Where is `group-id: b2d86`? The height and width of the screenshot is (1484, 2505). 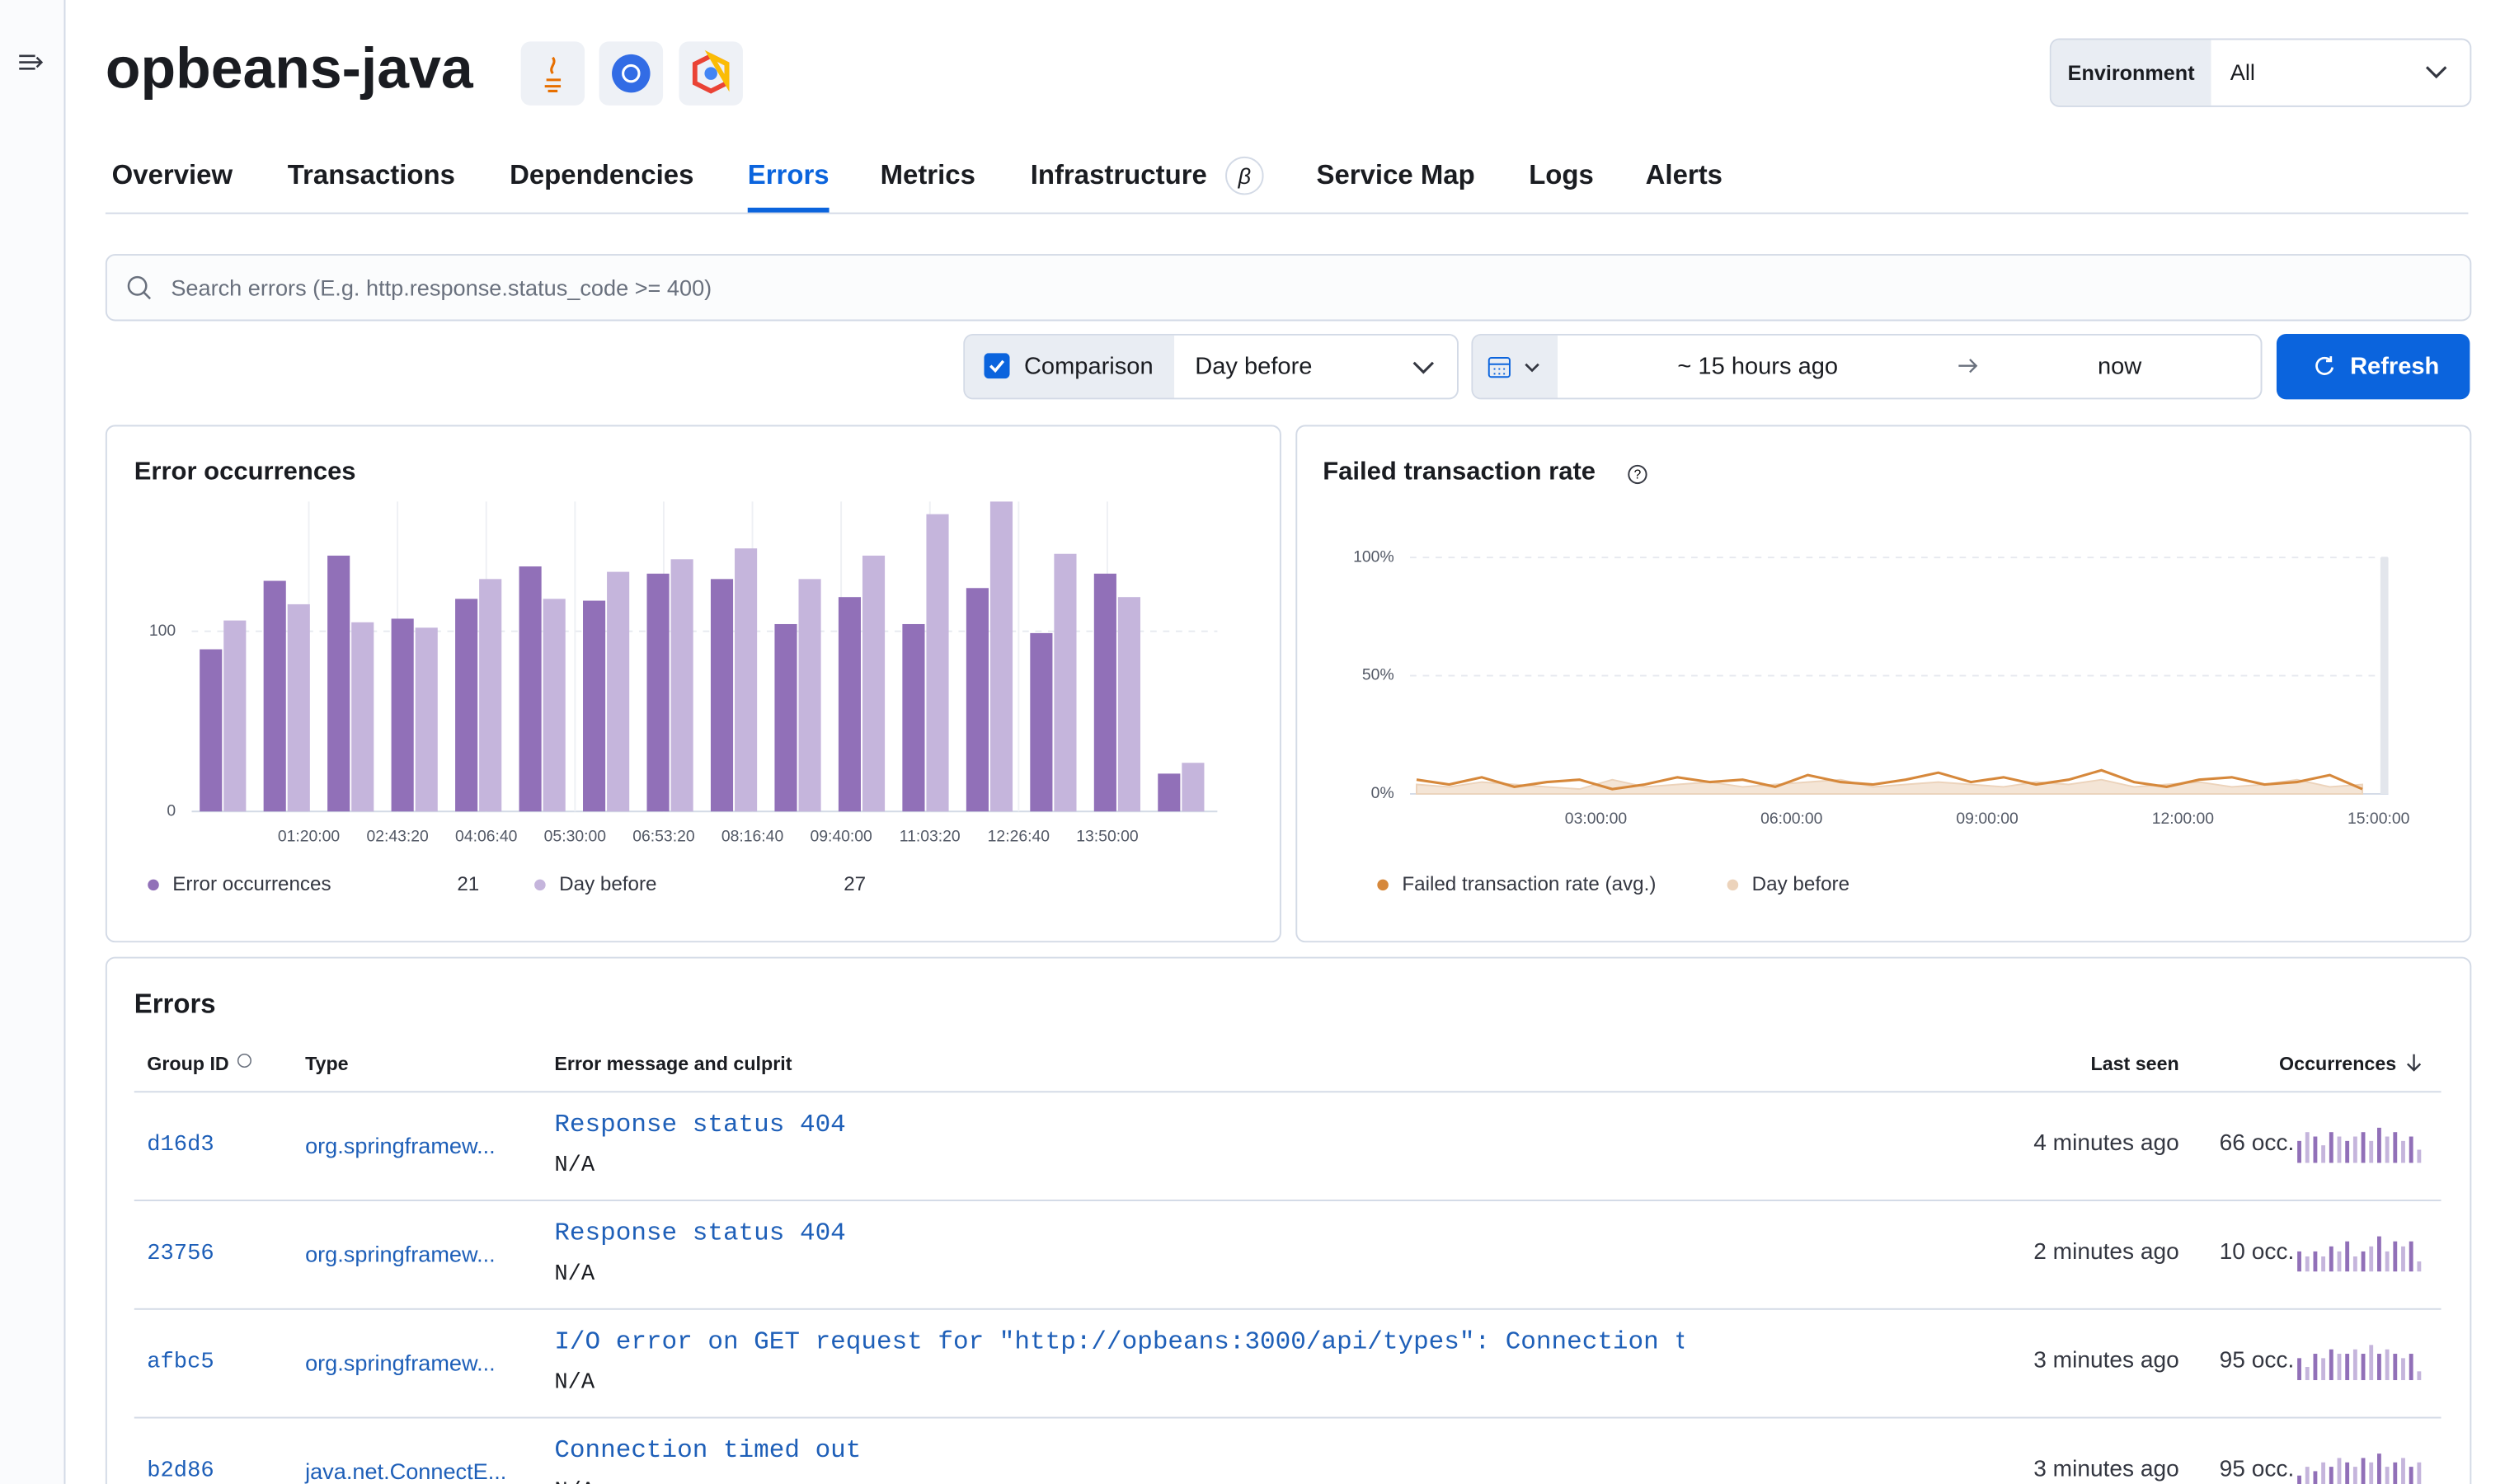 group-id: b2d86 is located at coordinates (180, 1471).